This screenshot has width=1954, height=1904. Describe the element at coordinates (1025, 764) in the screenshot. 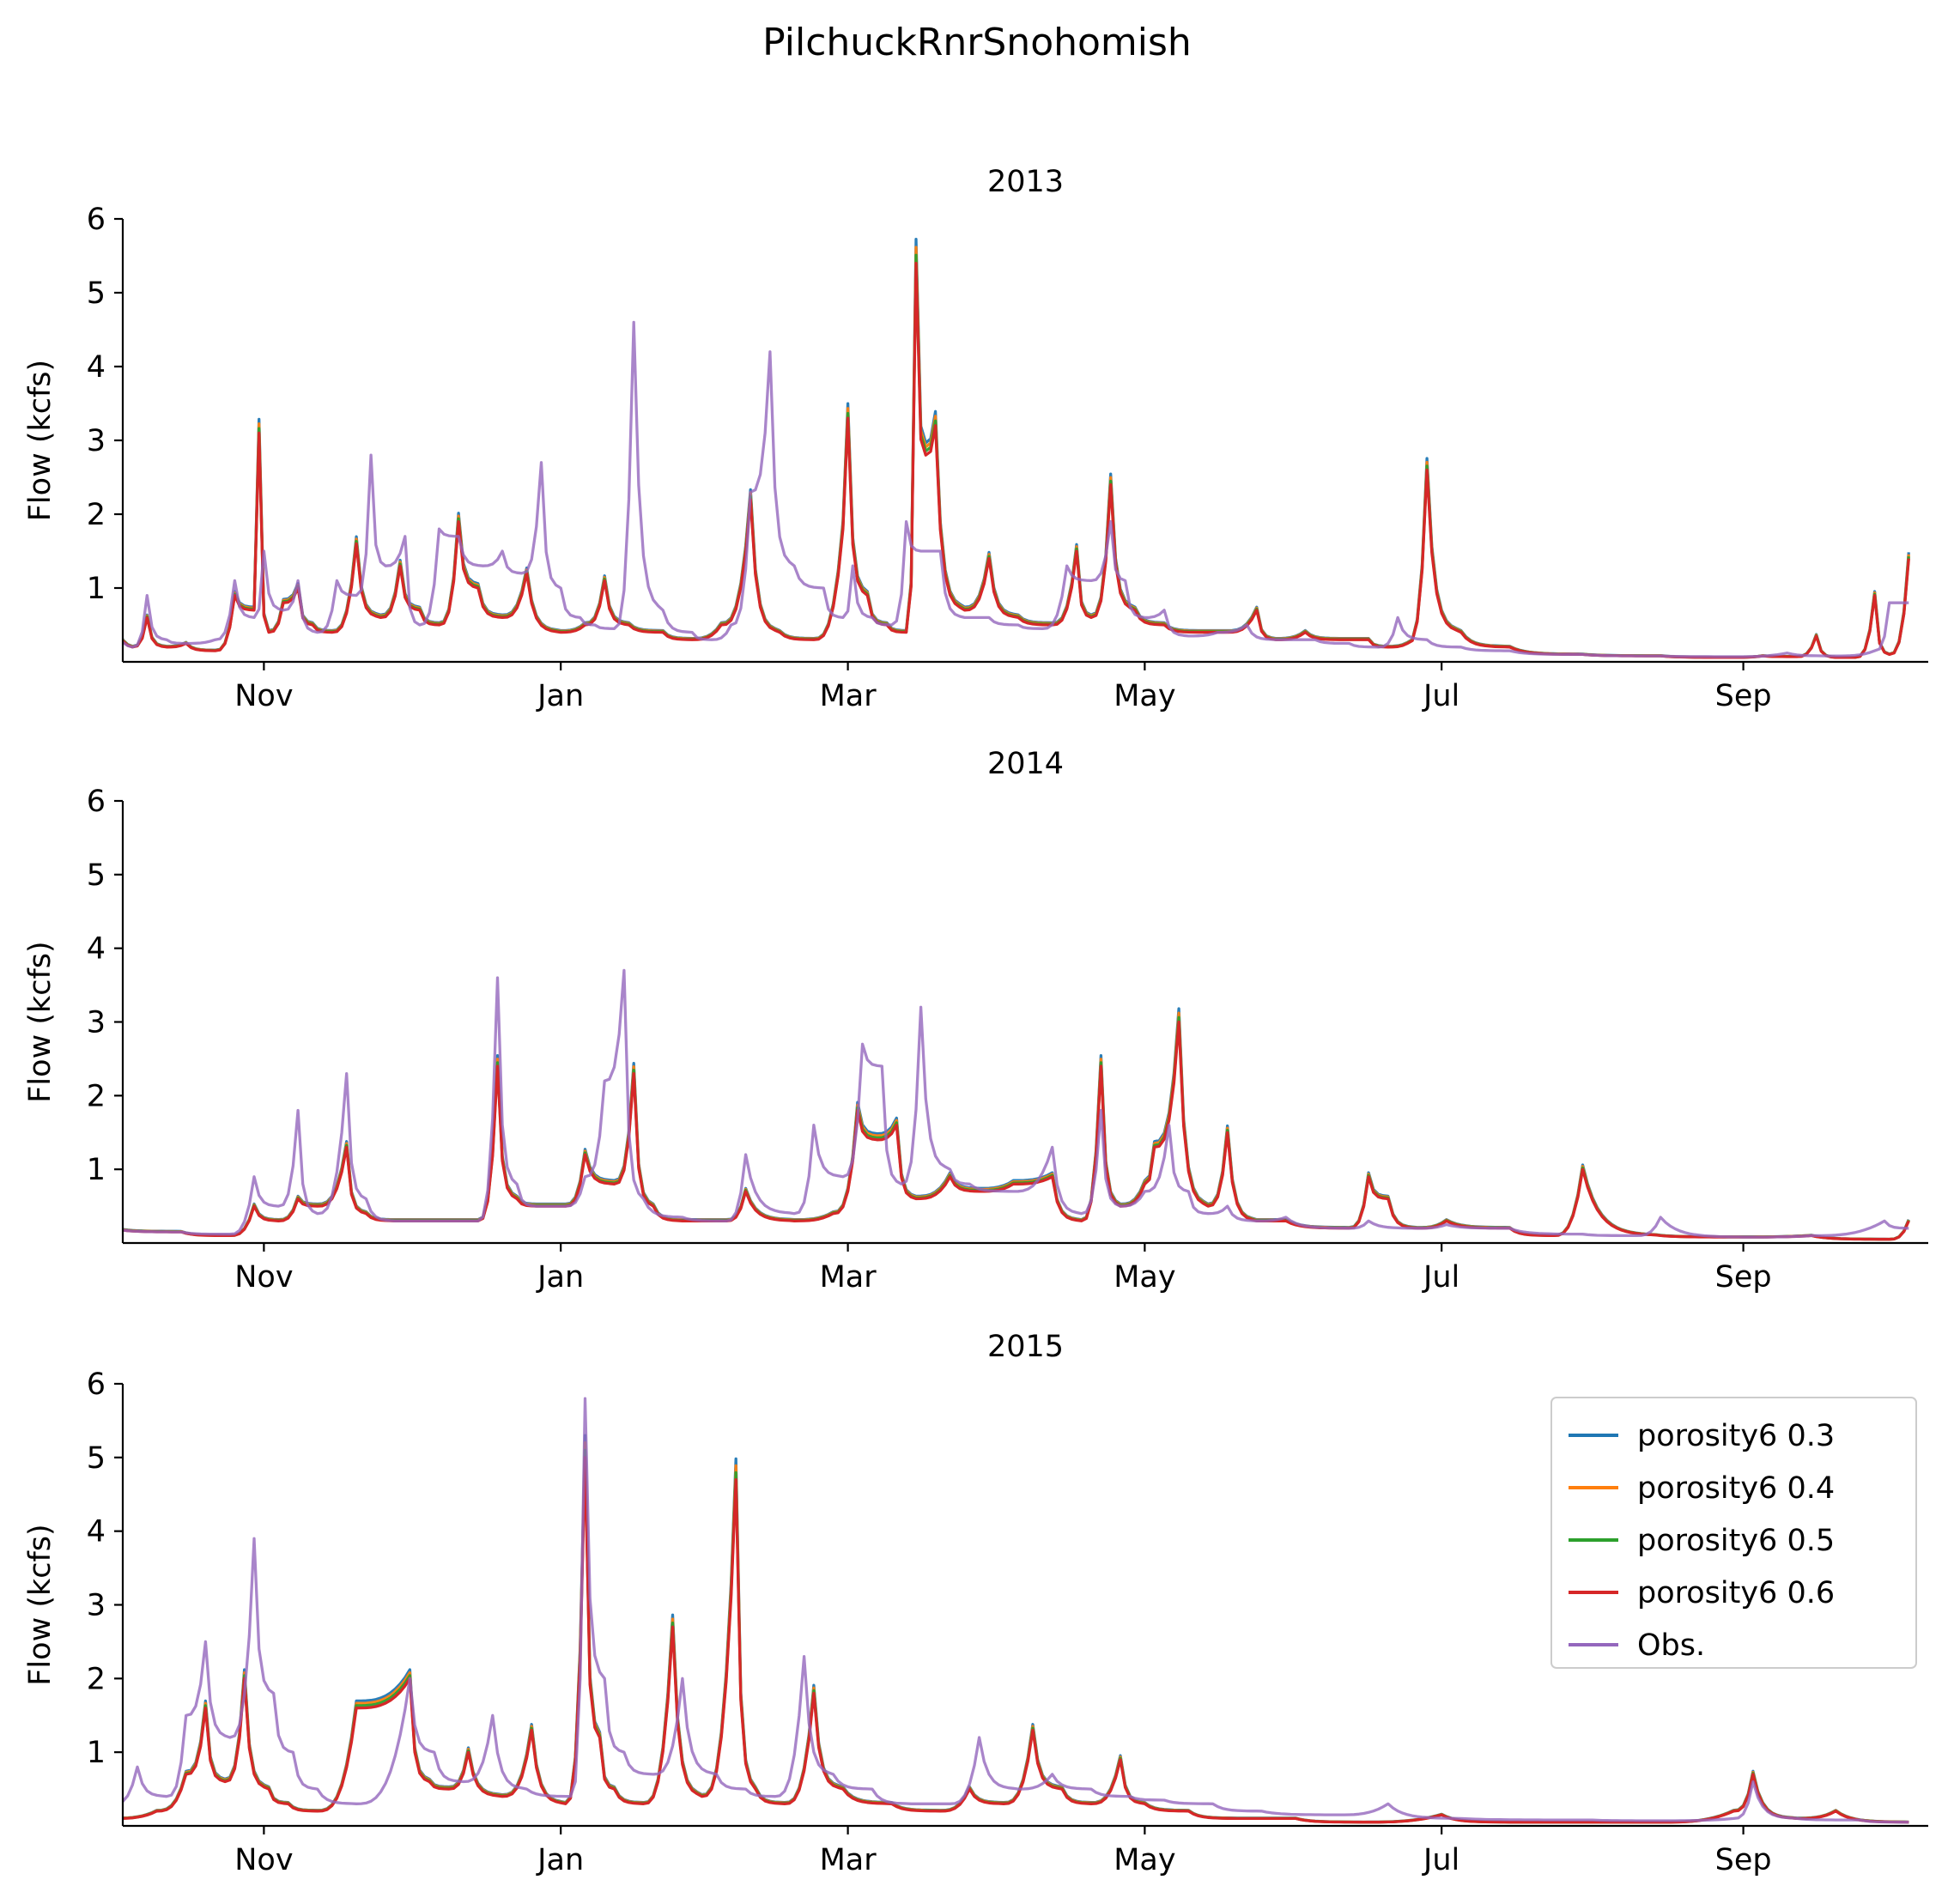

I see `panel-title: 2014` at that location.